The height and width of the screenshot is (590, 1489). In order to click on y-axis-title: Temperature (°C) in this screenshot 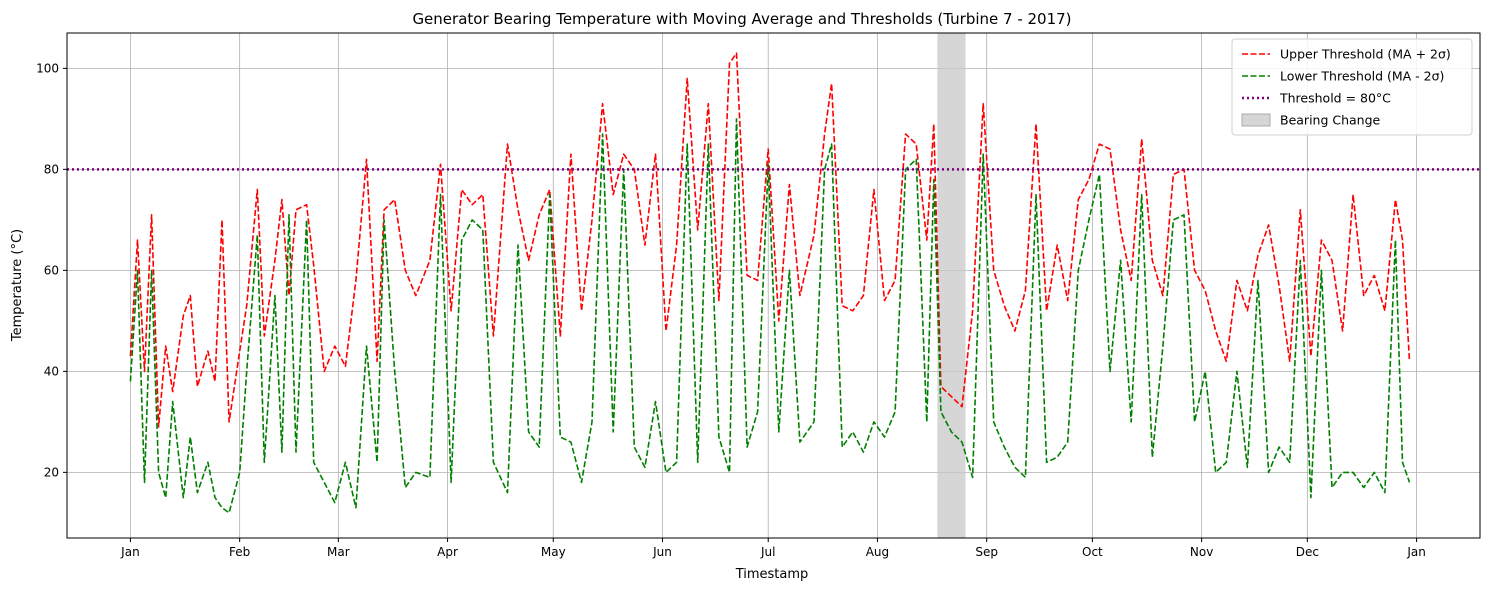, I will do `click(17, 285)`.